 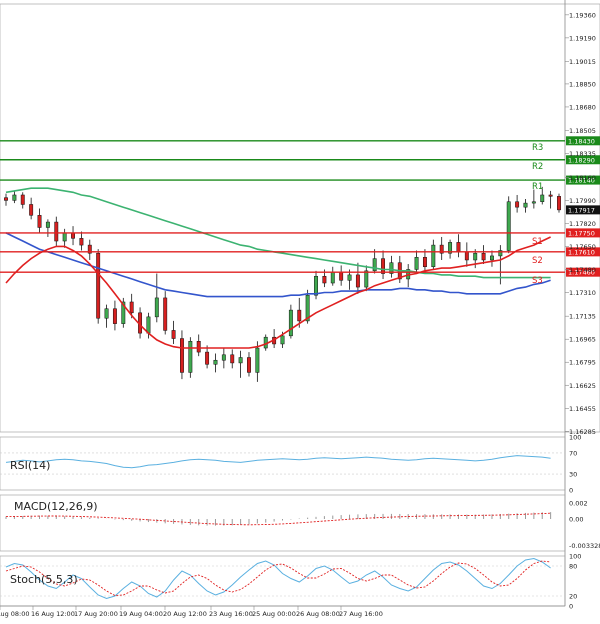 What do you see at coordinates (278, 462) in the screenshot?
I see `rsi-line` at bounding box center [278, 462].